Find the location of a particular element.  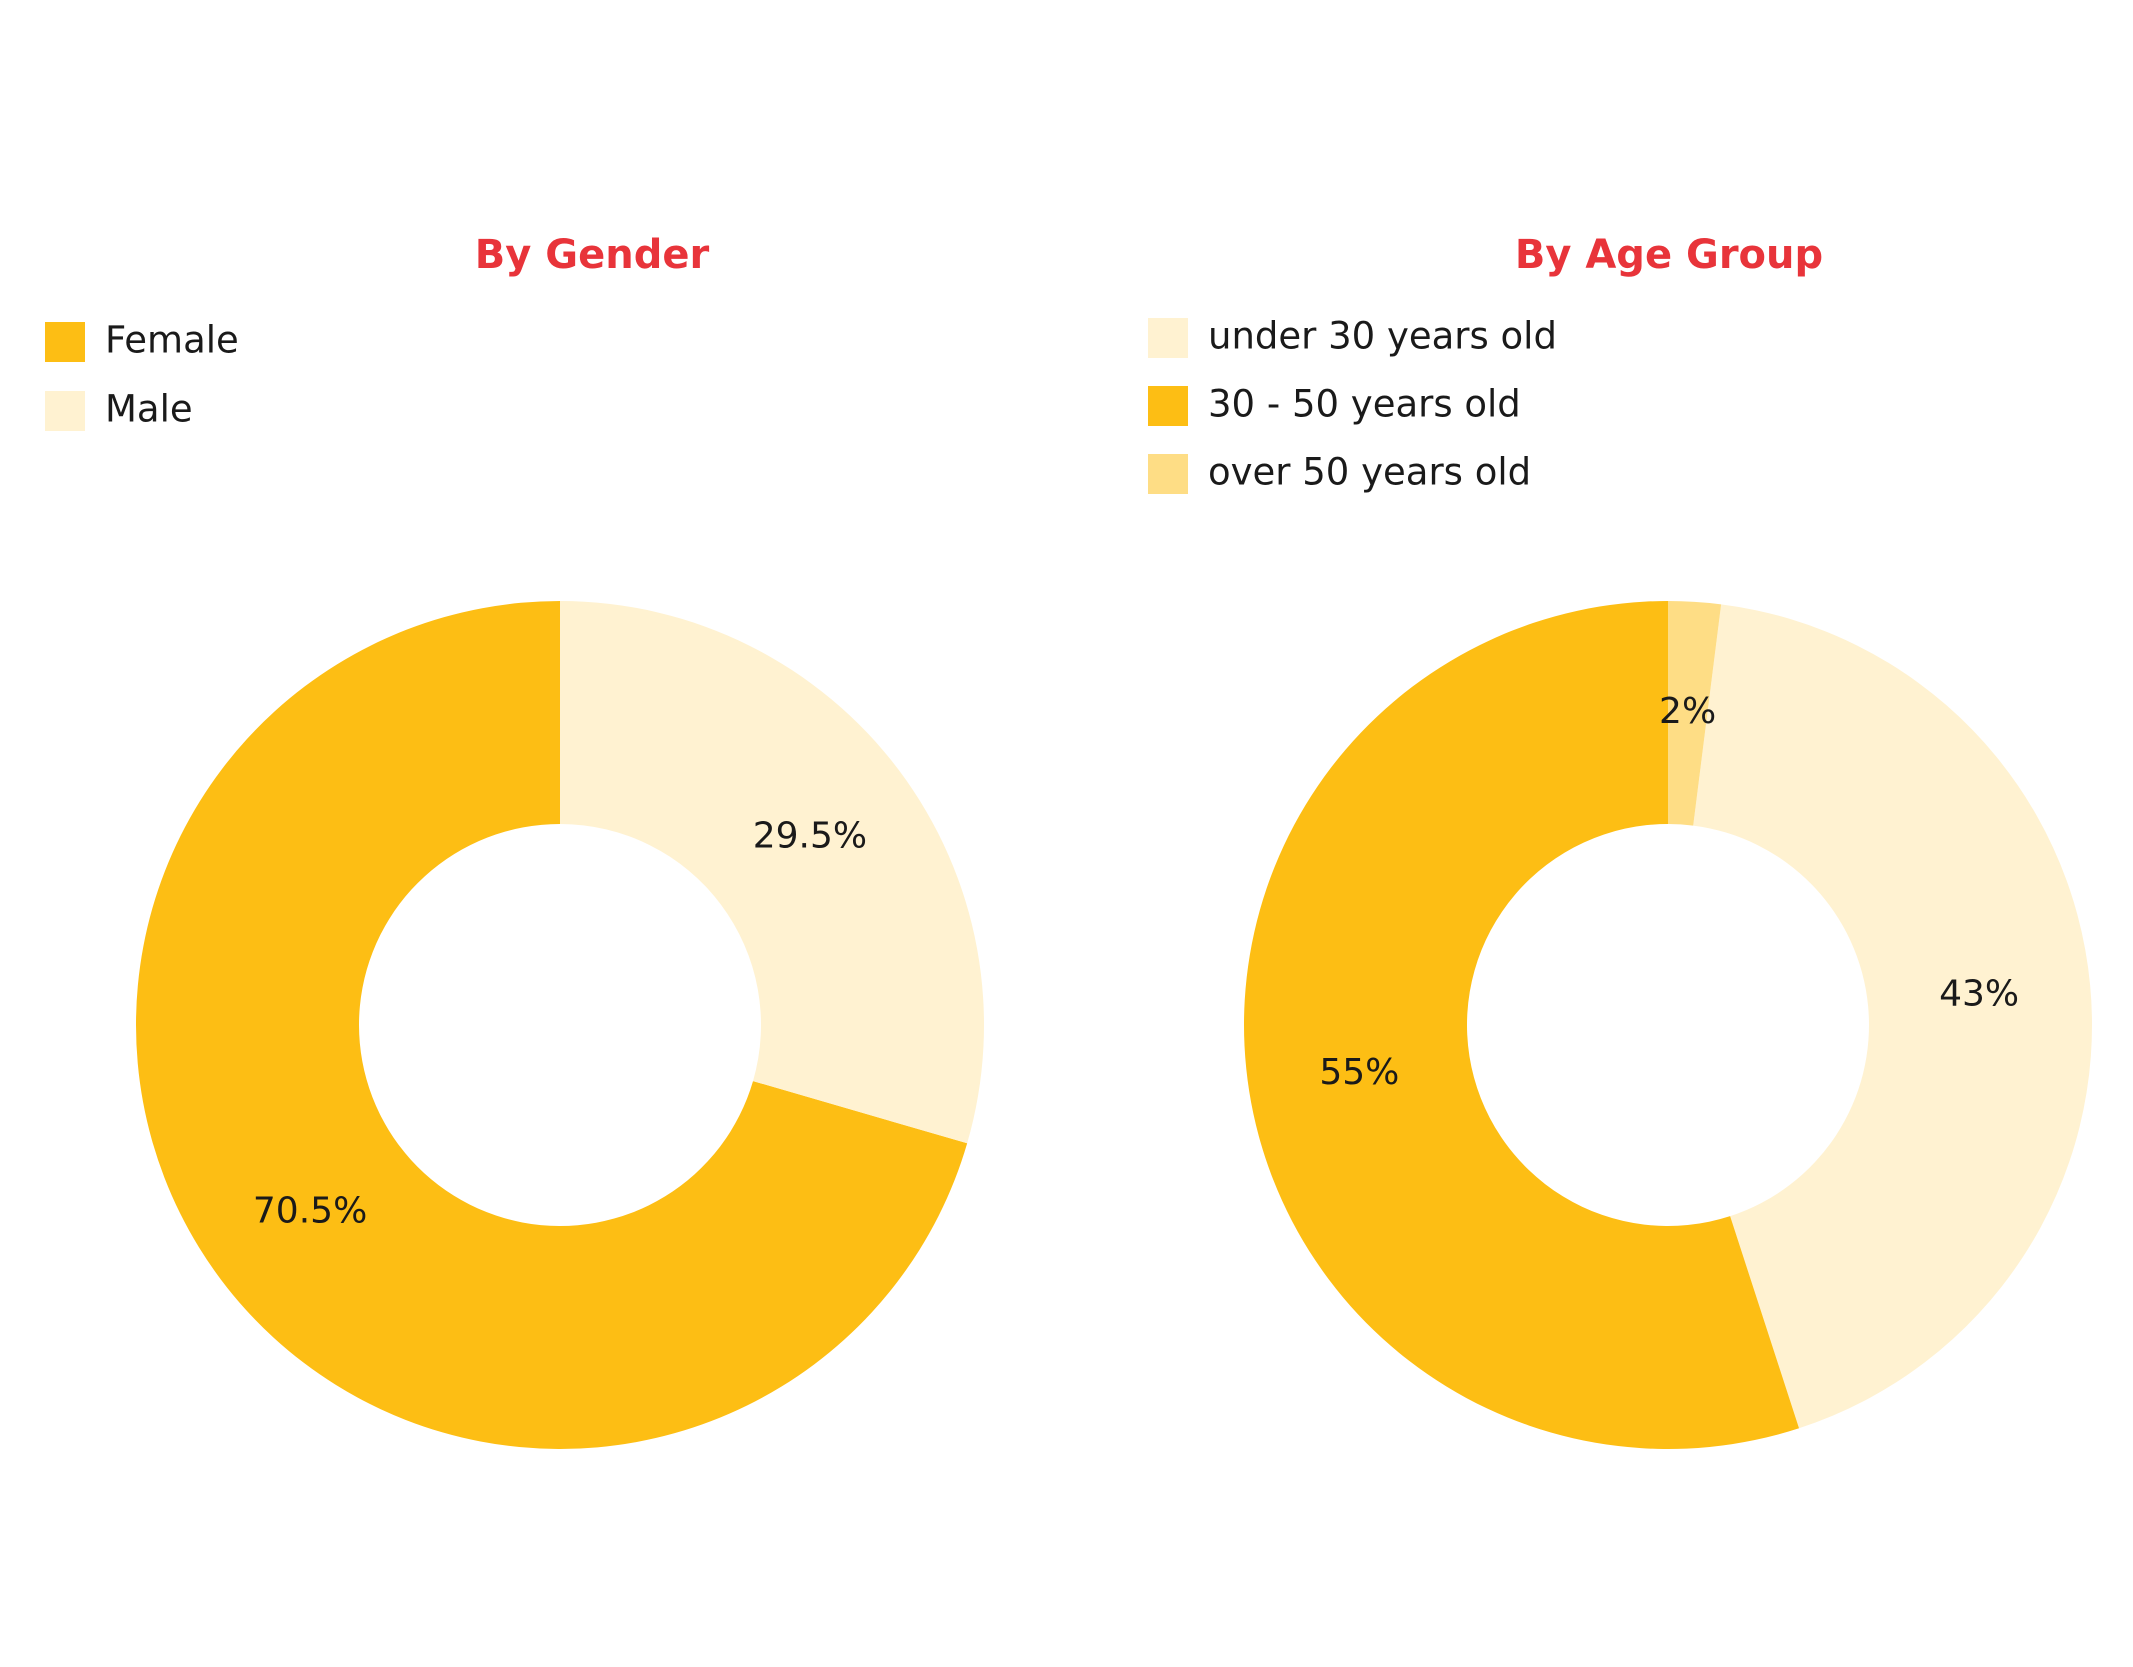

value-label: 55% is located at coordinates (1359, 1072).